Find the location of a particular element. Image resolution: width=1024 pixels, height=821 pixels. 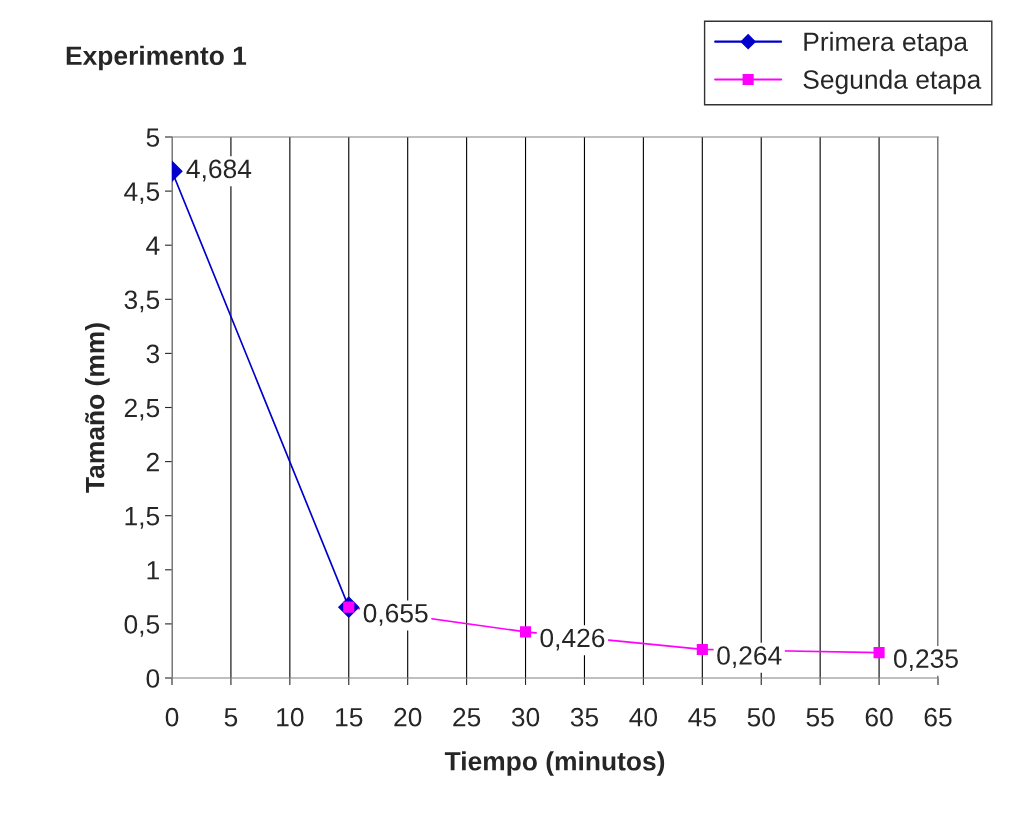

data-label: 0,426 is located at coordinates (572, 639).